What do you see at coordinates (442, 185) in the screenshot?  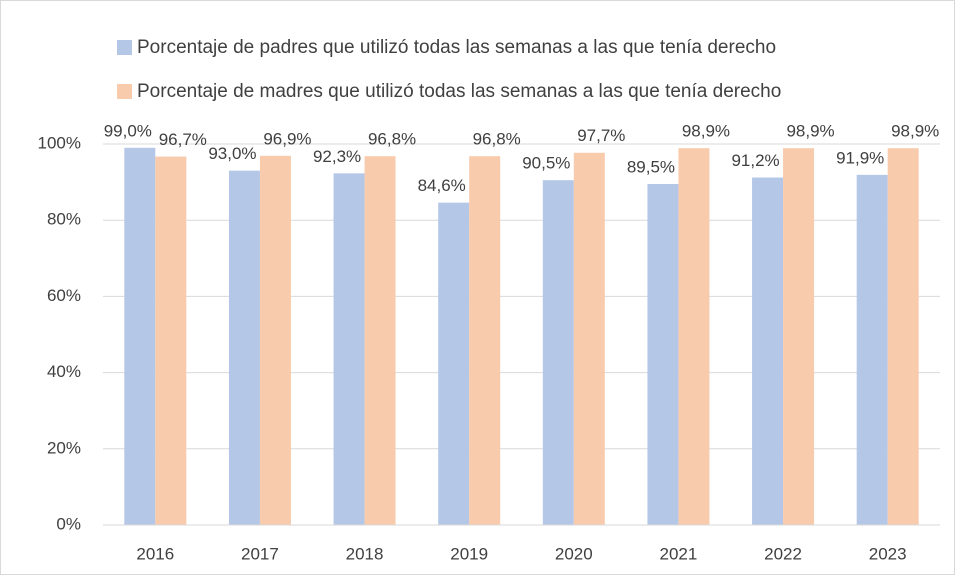 I see `value-label: 84,6%` at bounding box center [442, 185].